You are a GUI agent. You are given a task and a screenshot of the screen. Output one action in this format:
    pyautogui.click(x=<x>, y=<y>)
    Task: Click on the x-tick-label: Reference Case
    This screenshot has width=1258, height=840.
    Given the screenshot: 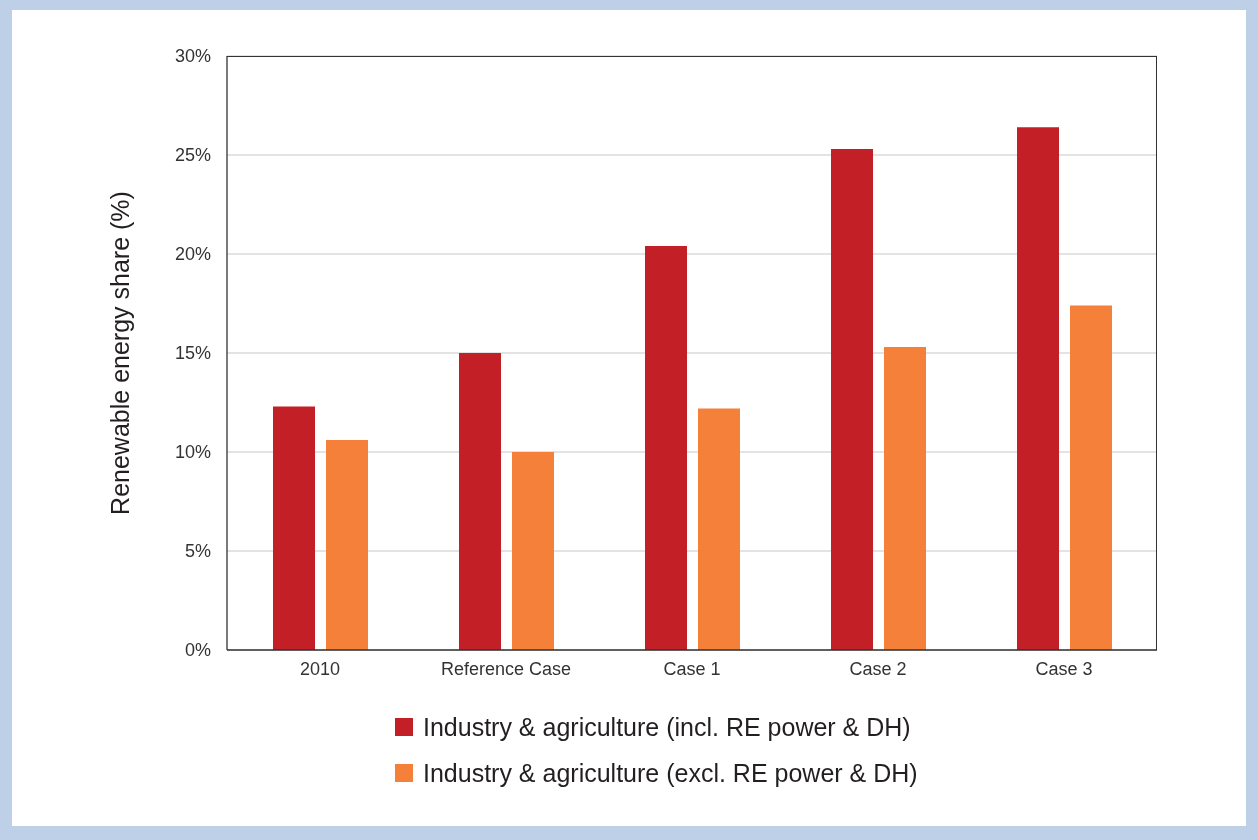 What is the action you would take?
    pyautogui.click(x=506, y=668)
    